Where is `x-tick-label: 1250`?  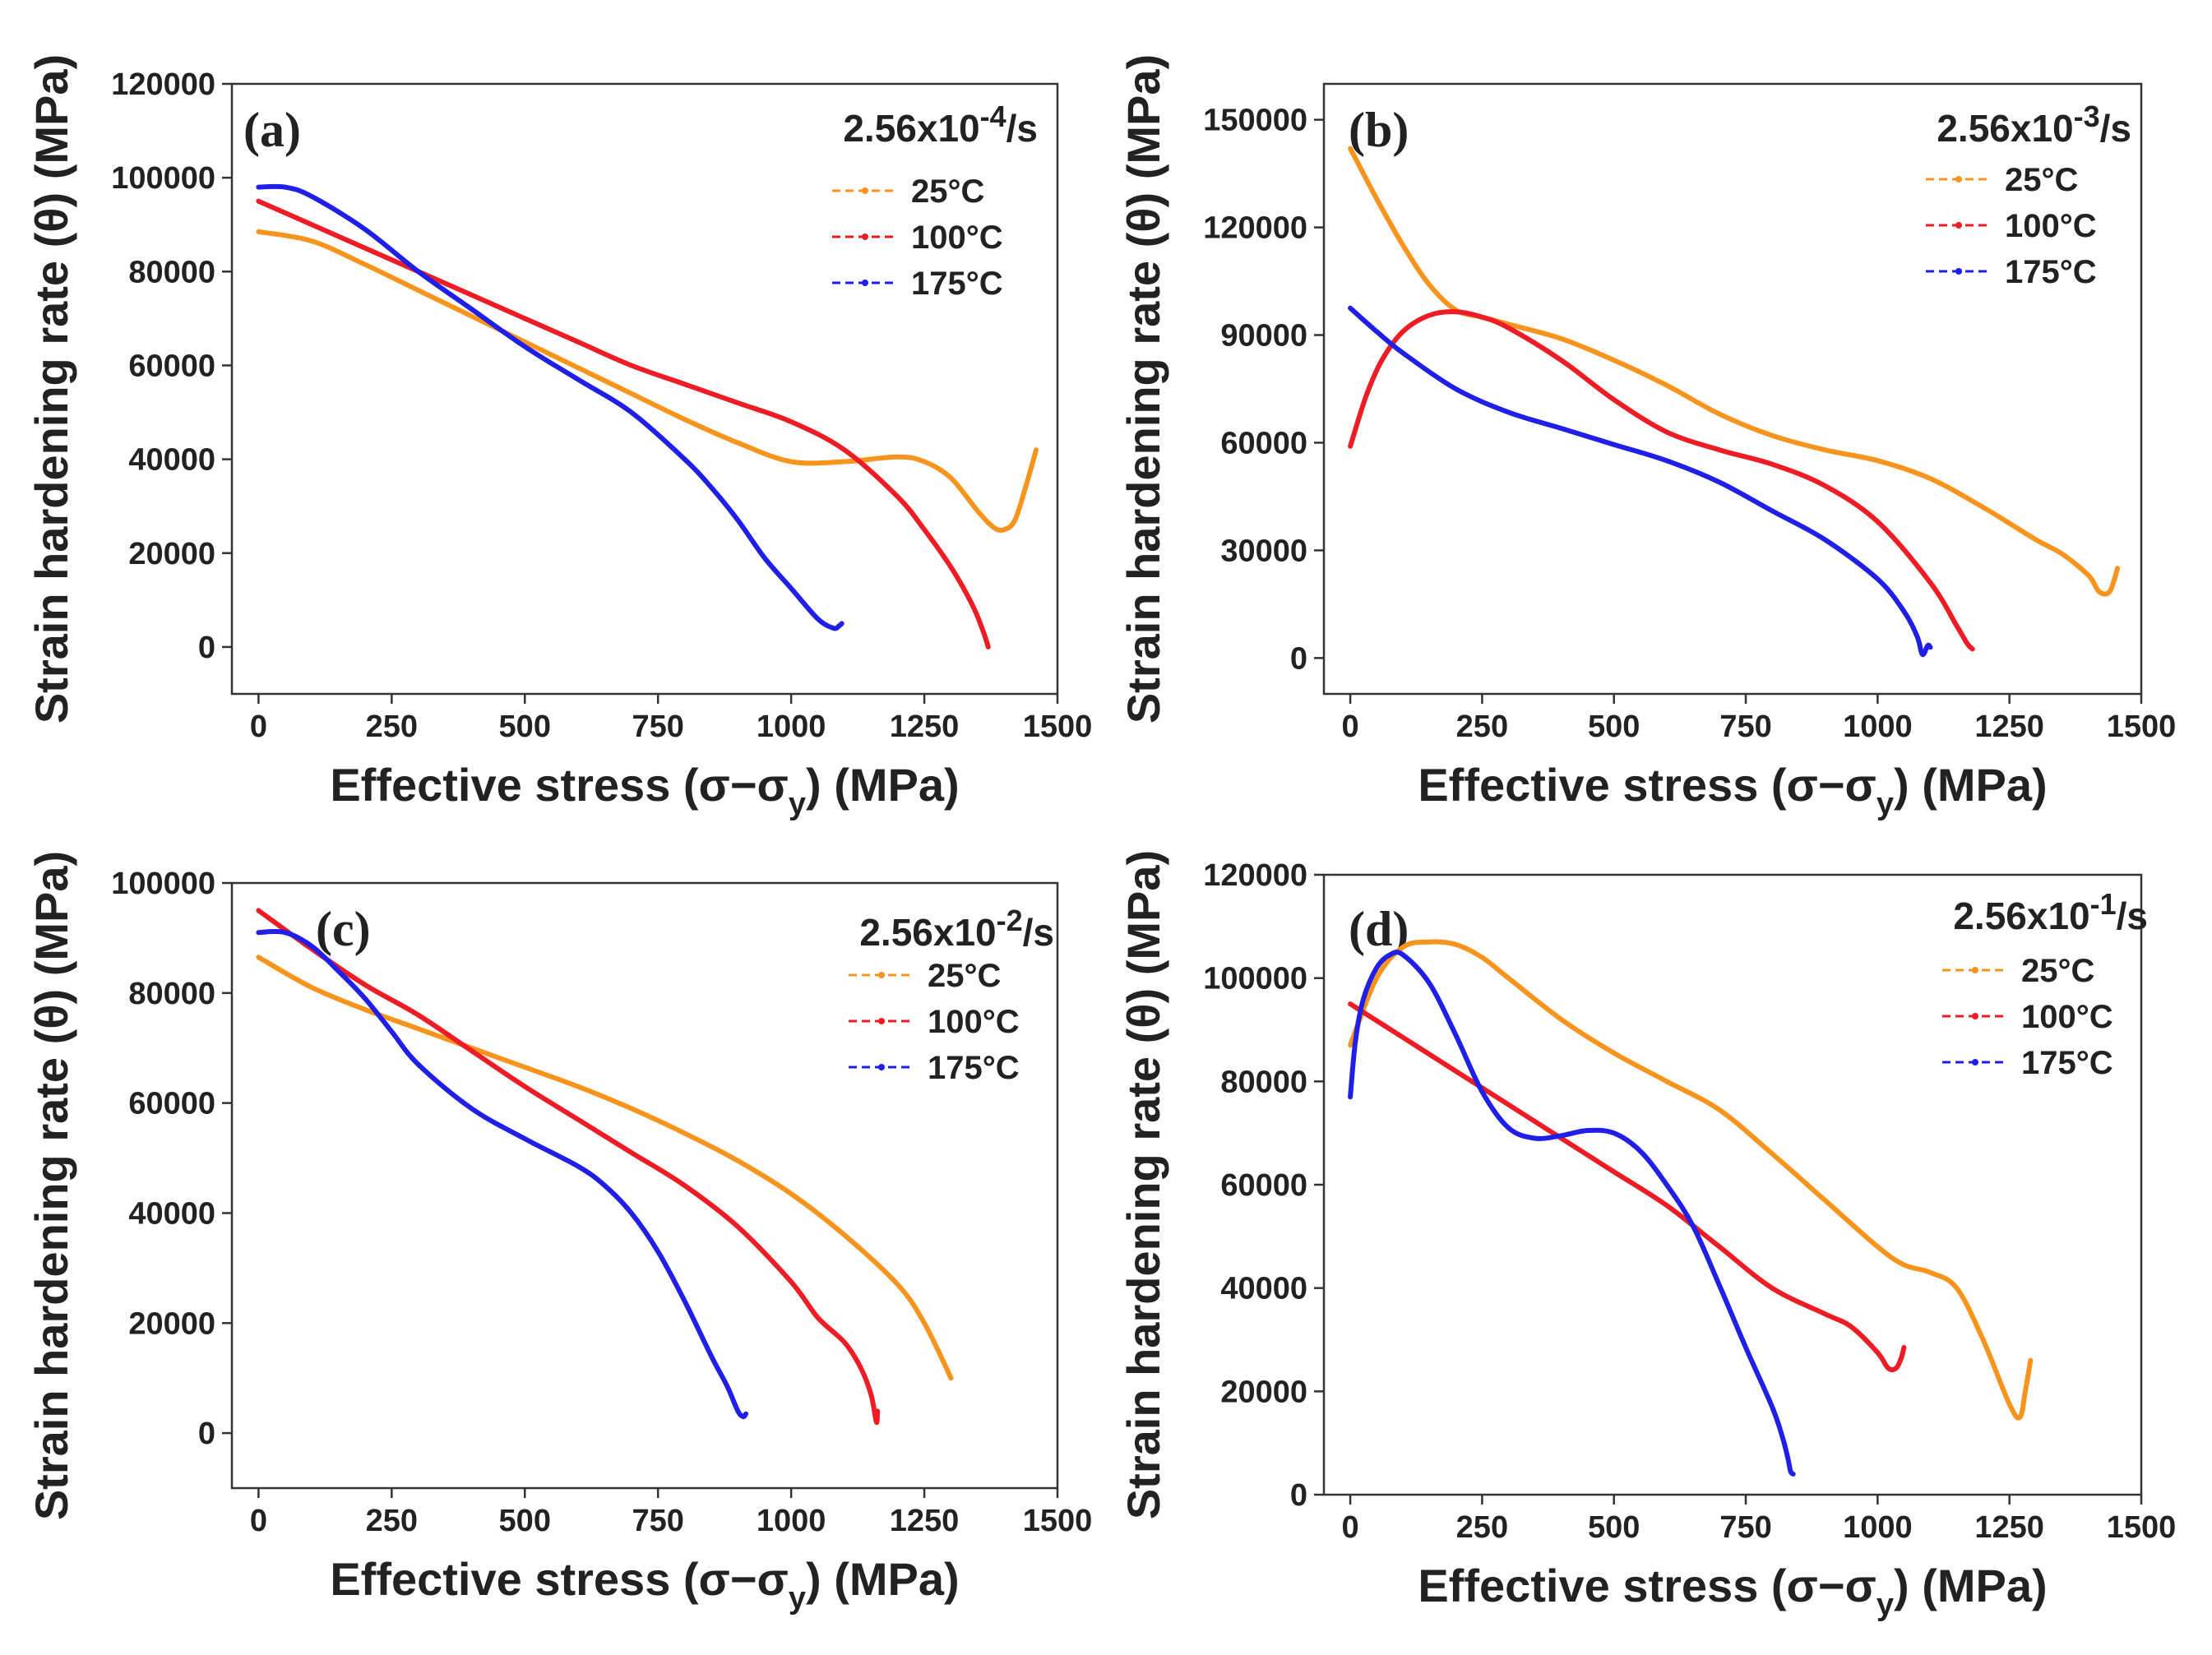
x-tick-label: 1250 is located at coordinates (2009, 727).